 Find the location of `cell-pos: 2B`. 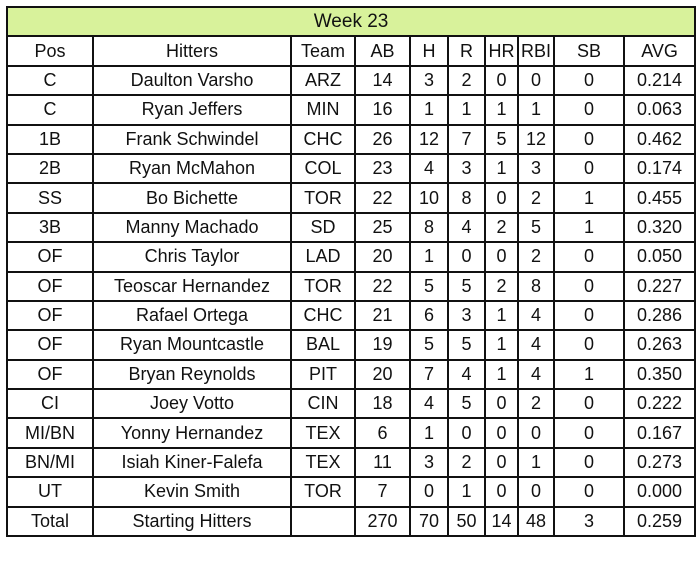

cell-pos: 2B is located at coordinates (50, 168).